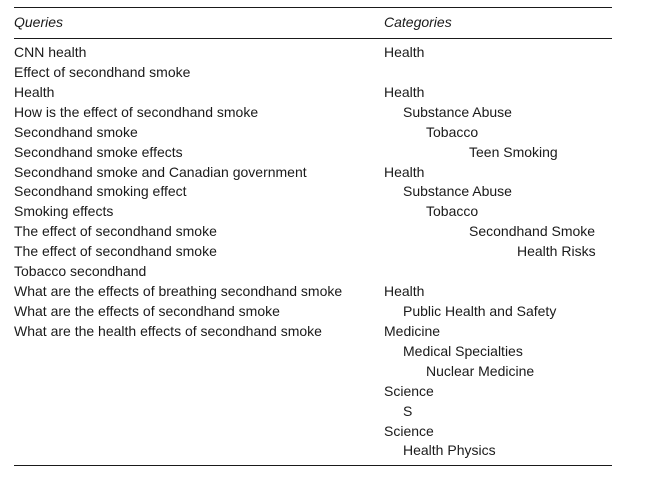  Describe the element at coordinates (34, 91) in the screenshot. I see `query-item: Health` at that location.